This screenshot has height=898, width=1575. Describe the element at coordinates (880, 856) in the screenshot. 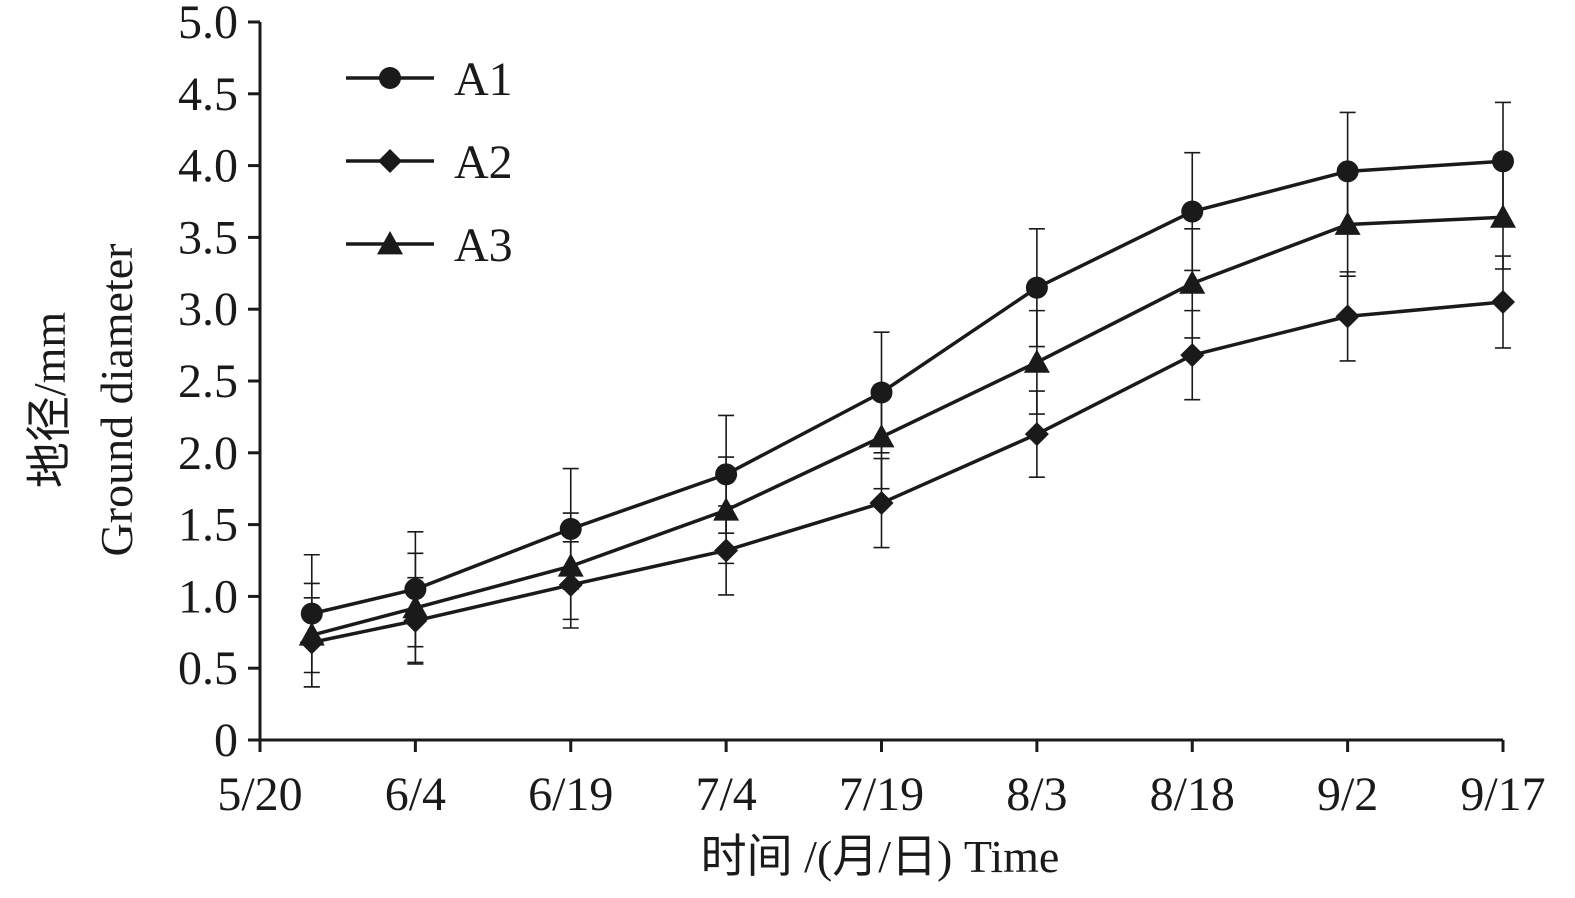

I see `x-axis-title: 时间 /(月/日) Time` at that location.